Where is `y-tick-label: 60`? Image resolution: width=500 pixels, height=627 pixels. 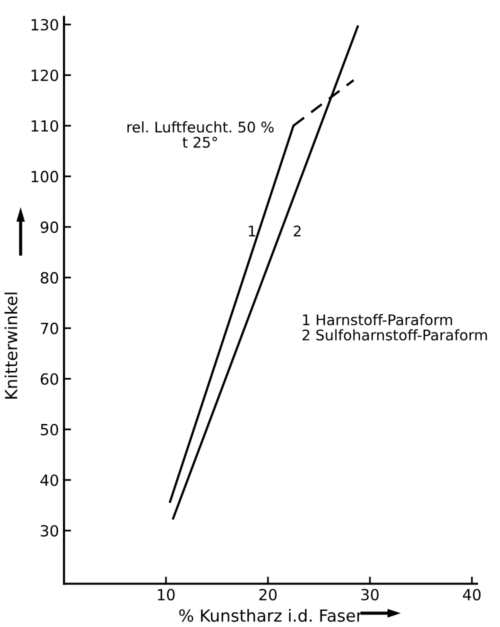
y-tick-label: 60 is located at coordinates (49, 379).